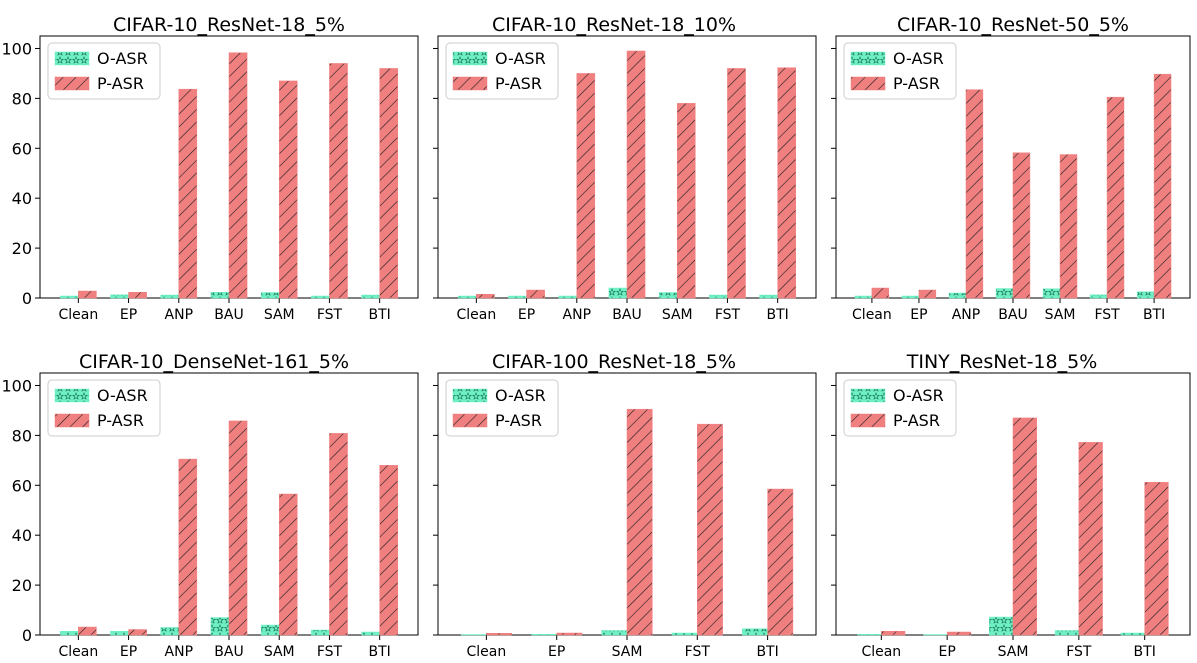 This screenshot has width=1197, height=663. I want to click on y-tick-label: 0, so click(27, 298).